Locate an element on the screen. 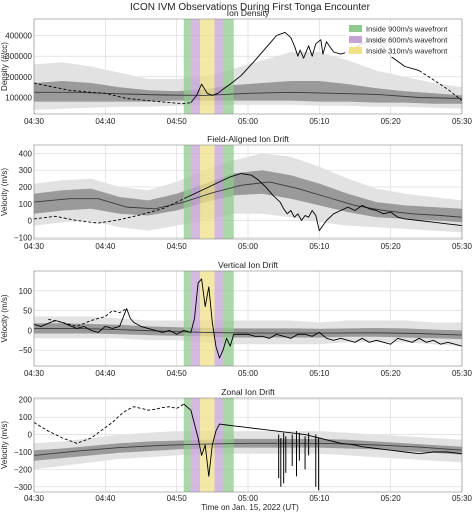  legend-entry: Inside 310m/s wavefront is located at coordinates (407, 51).